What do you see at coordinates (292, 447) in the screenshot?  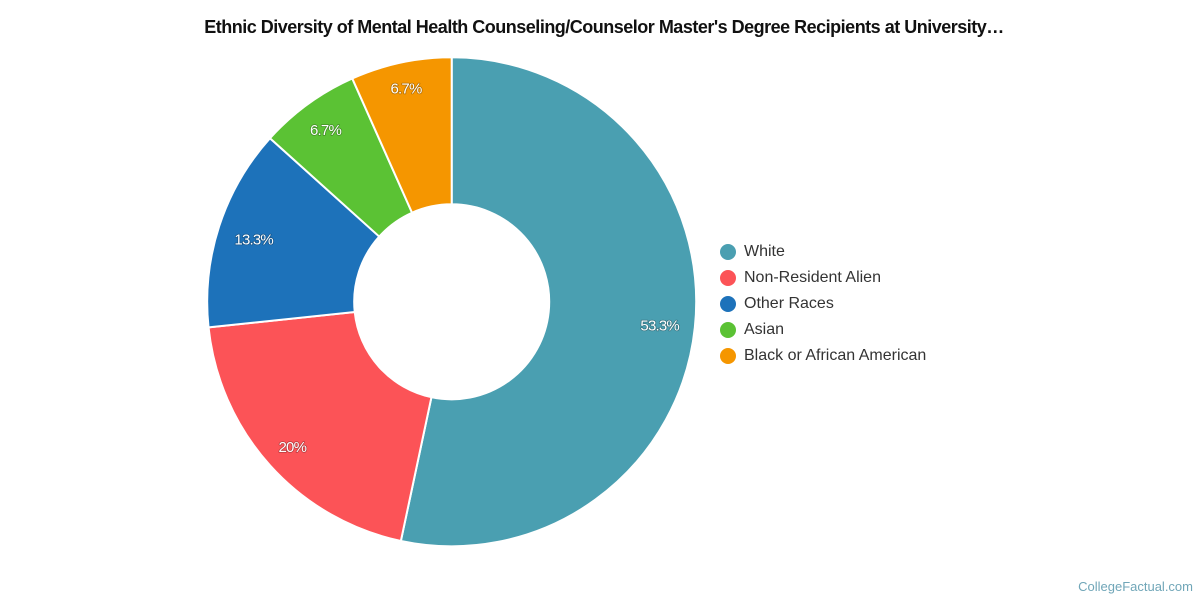 I see `svg-text: 20%` at bounding box center [292, 447].